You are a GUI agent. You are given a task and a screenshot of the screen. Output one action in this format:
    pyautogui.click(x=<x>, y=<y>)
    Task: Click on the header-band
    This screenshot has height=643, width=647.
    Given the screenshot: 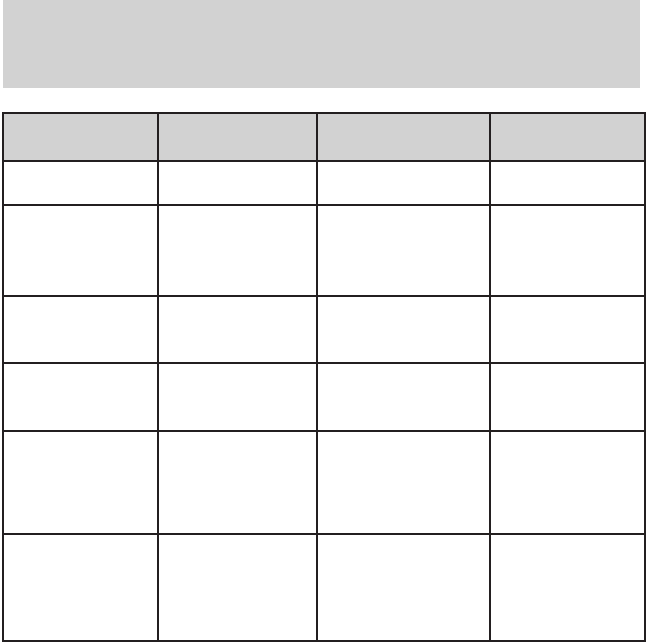 What is the action you would take?
    pyautogui.click(x=321, y=44)
    